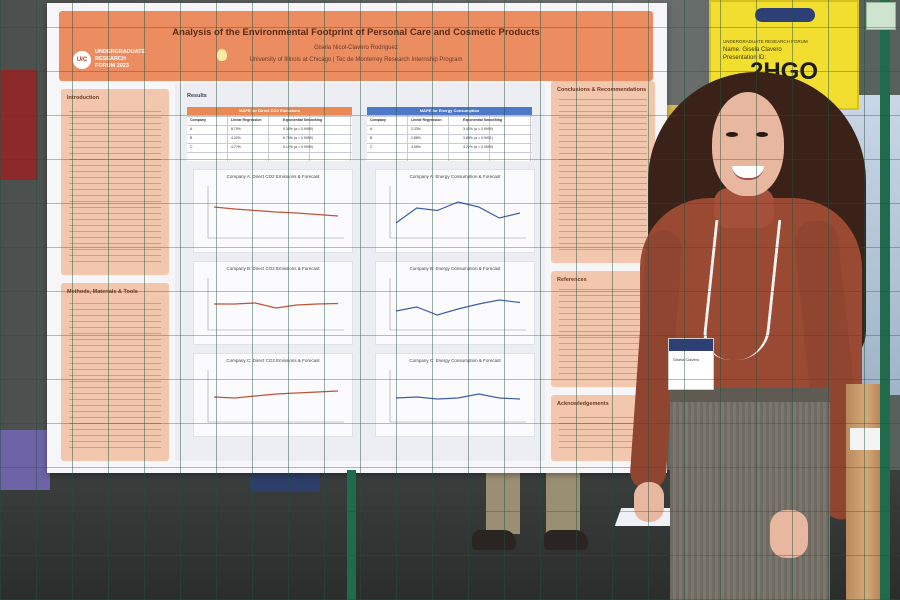 The height and width of the screenshot is (600, 900). I want to click on presenter-pants, so click(750, 494).